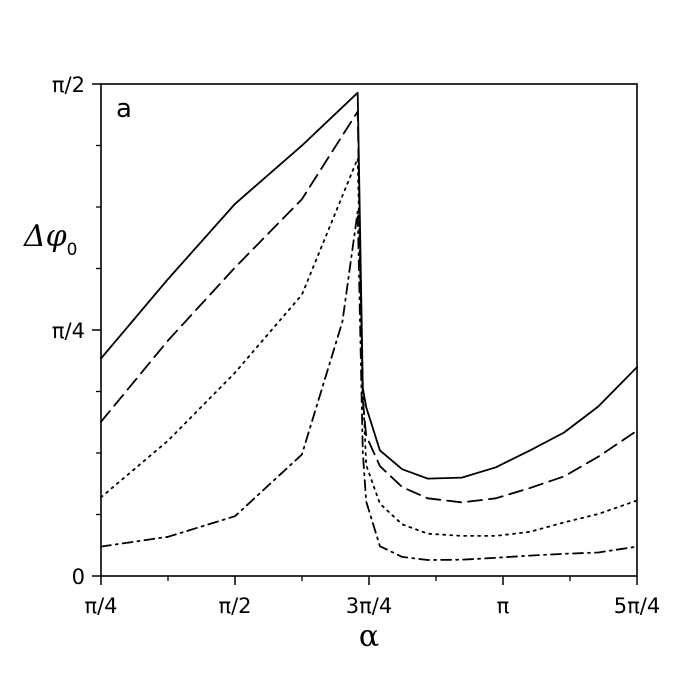 This screenshot has height=695, width=681. Describe the element at coordinates (369, 636) in the screenshot. I see `x-axis-label: α` at that location.